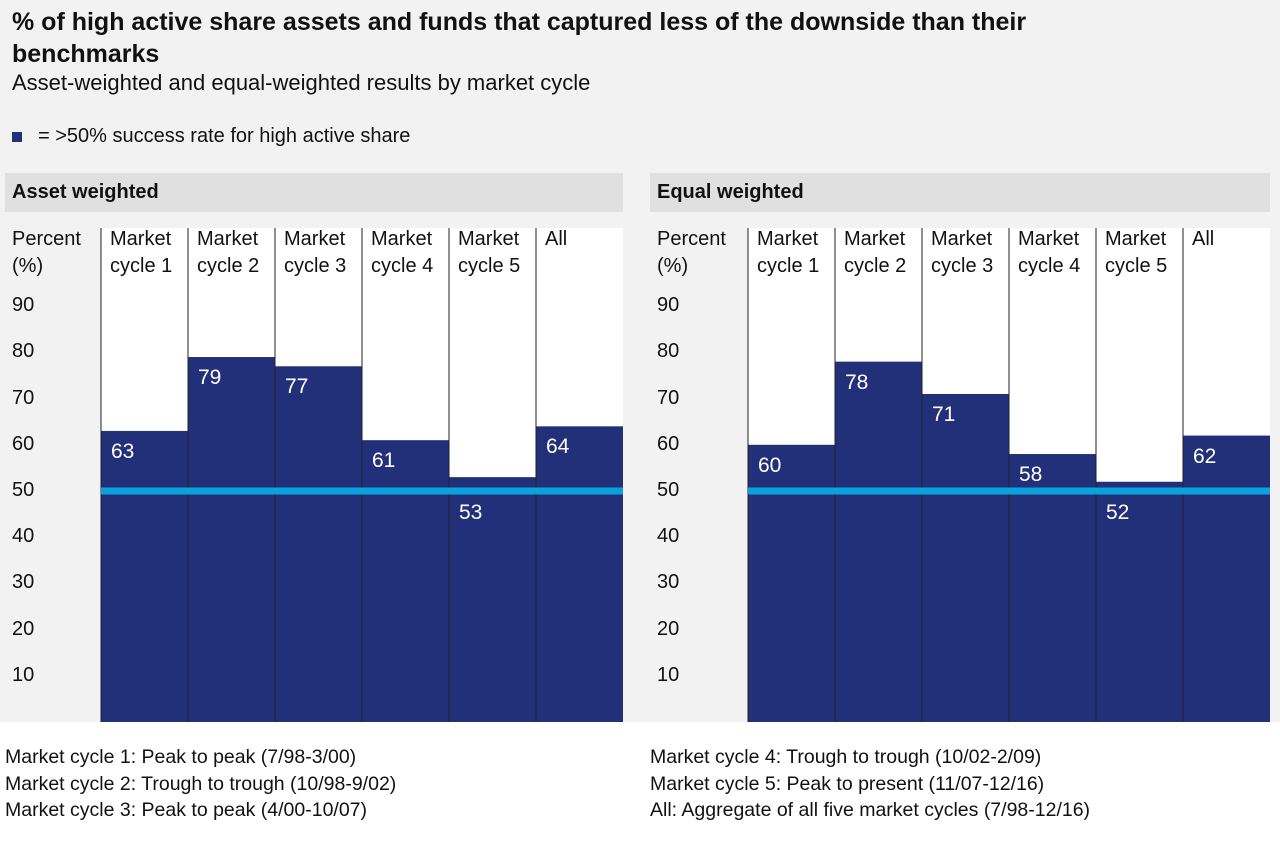 This screenshot has width=1280, height=851. Describe the element at coordinates (85, 192) in the screenshot. I see `panel-title: Asset weighted` at that location.